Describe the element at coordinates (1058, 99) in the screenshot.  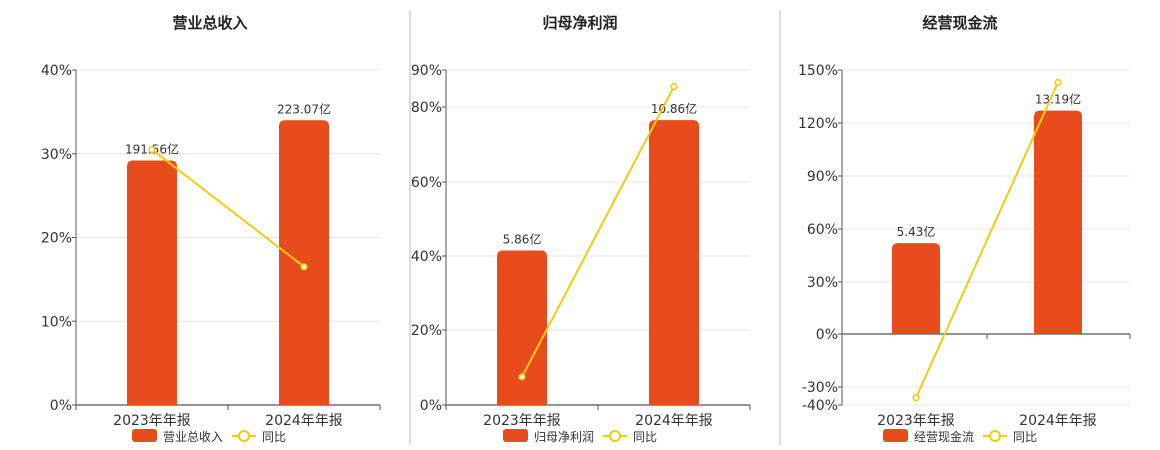
I see `bar-value-label: 13.19亿` at that location.